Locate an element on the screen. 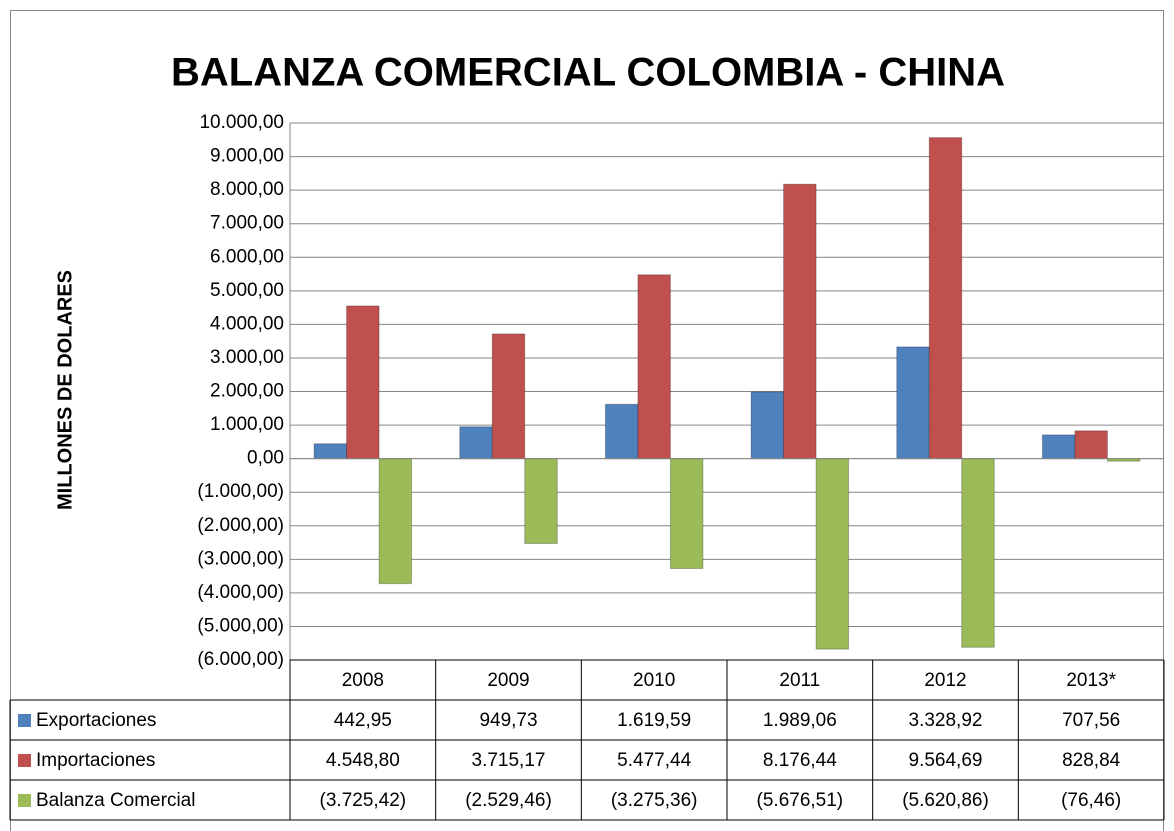 The image size is (1174, 831). y-tick-label: 8.000,00 is located at coordinates (247, 189).